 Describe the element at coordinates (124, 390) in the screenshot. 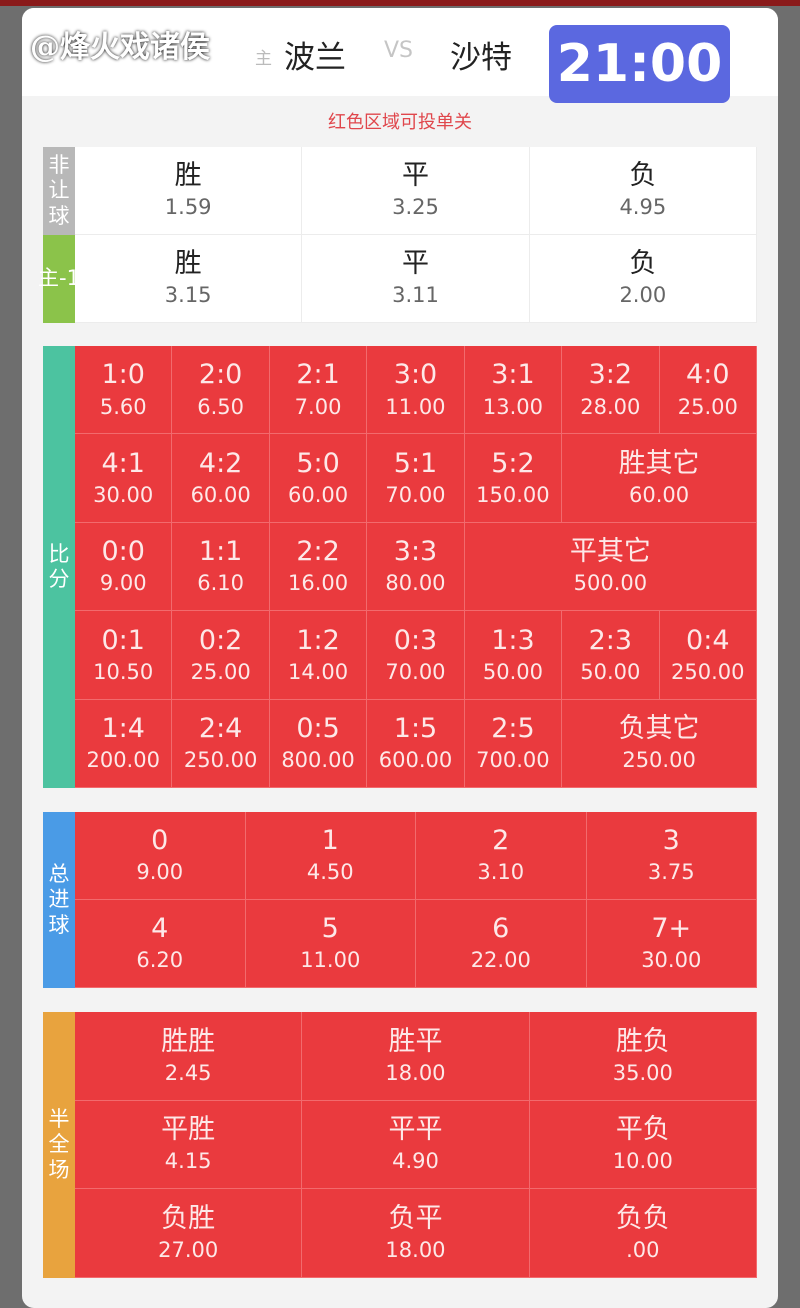

I see `odds-cell: 1:0 5.60` at that location.